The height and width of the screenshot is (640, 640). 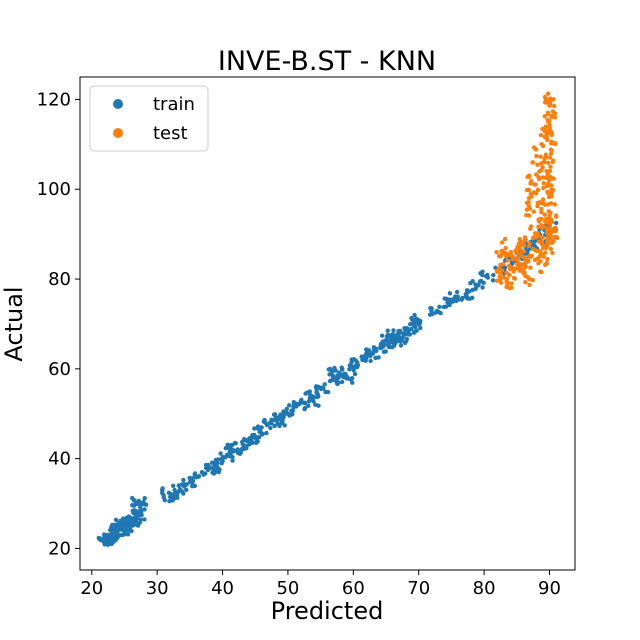 What do you see at coordinates (418, 588) in the screenshot?
I see `x-tick-label: 70` at bounding box center [418, 588].